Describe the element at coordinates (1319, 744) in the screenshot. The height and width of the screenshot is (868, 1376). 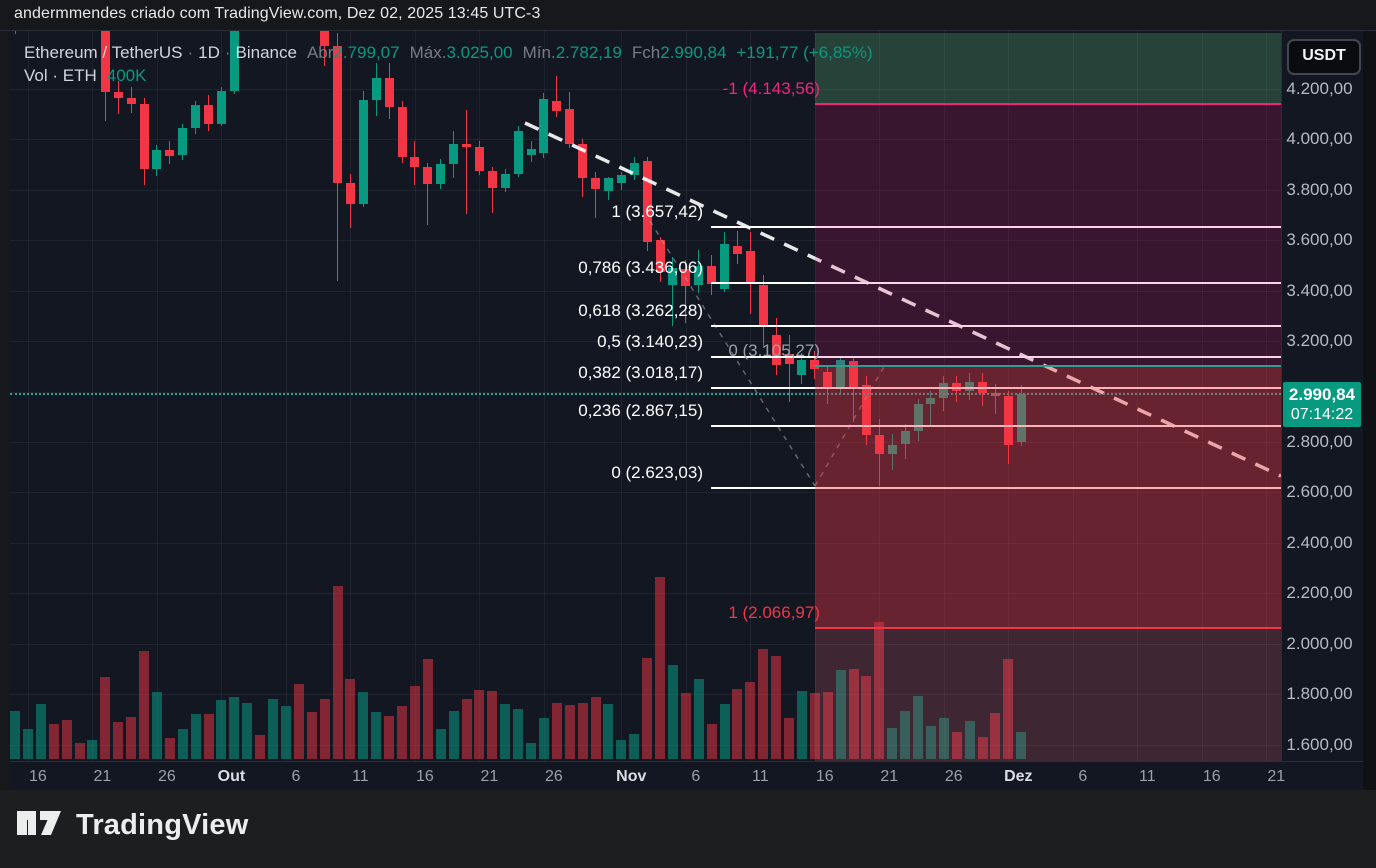
I see `price-axis-label: 1.600,00` at that location.